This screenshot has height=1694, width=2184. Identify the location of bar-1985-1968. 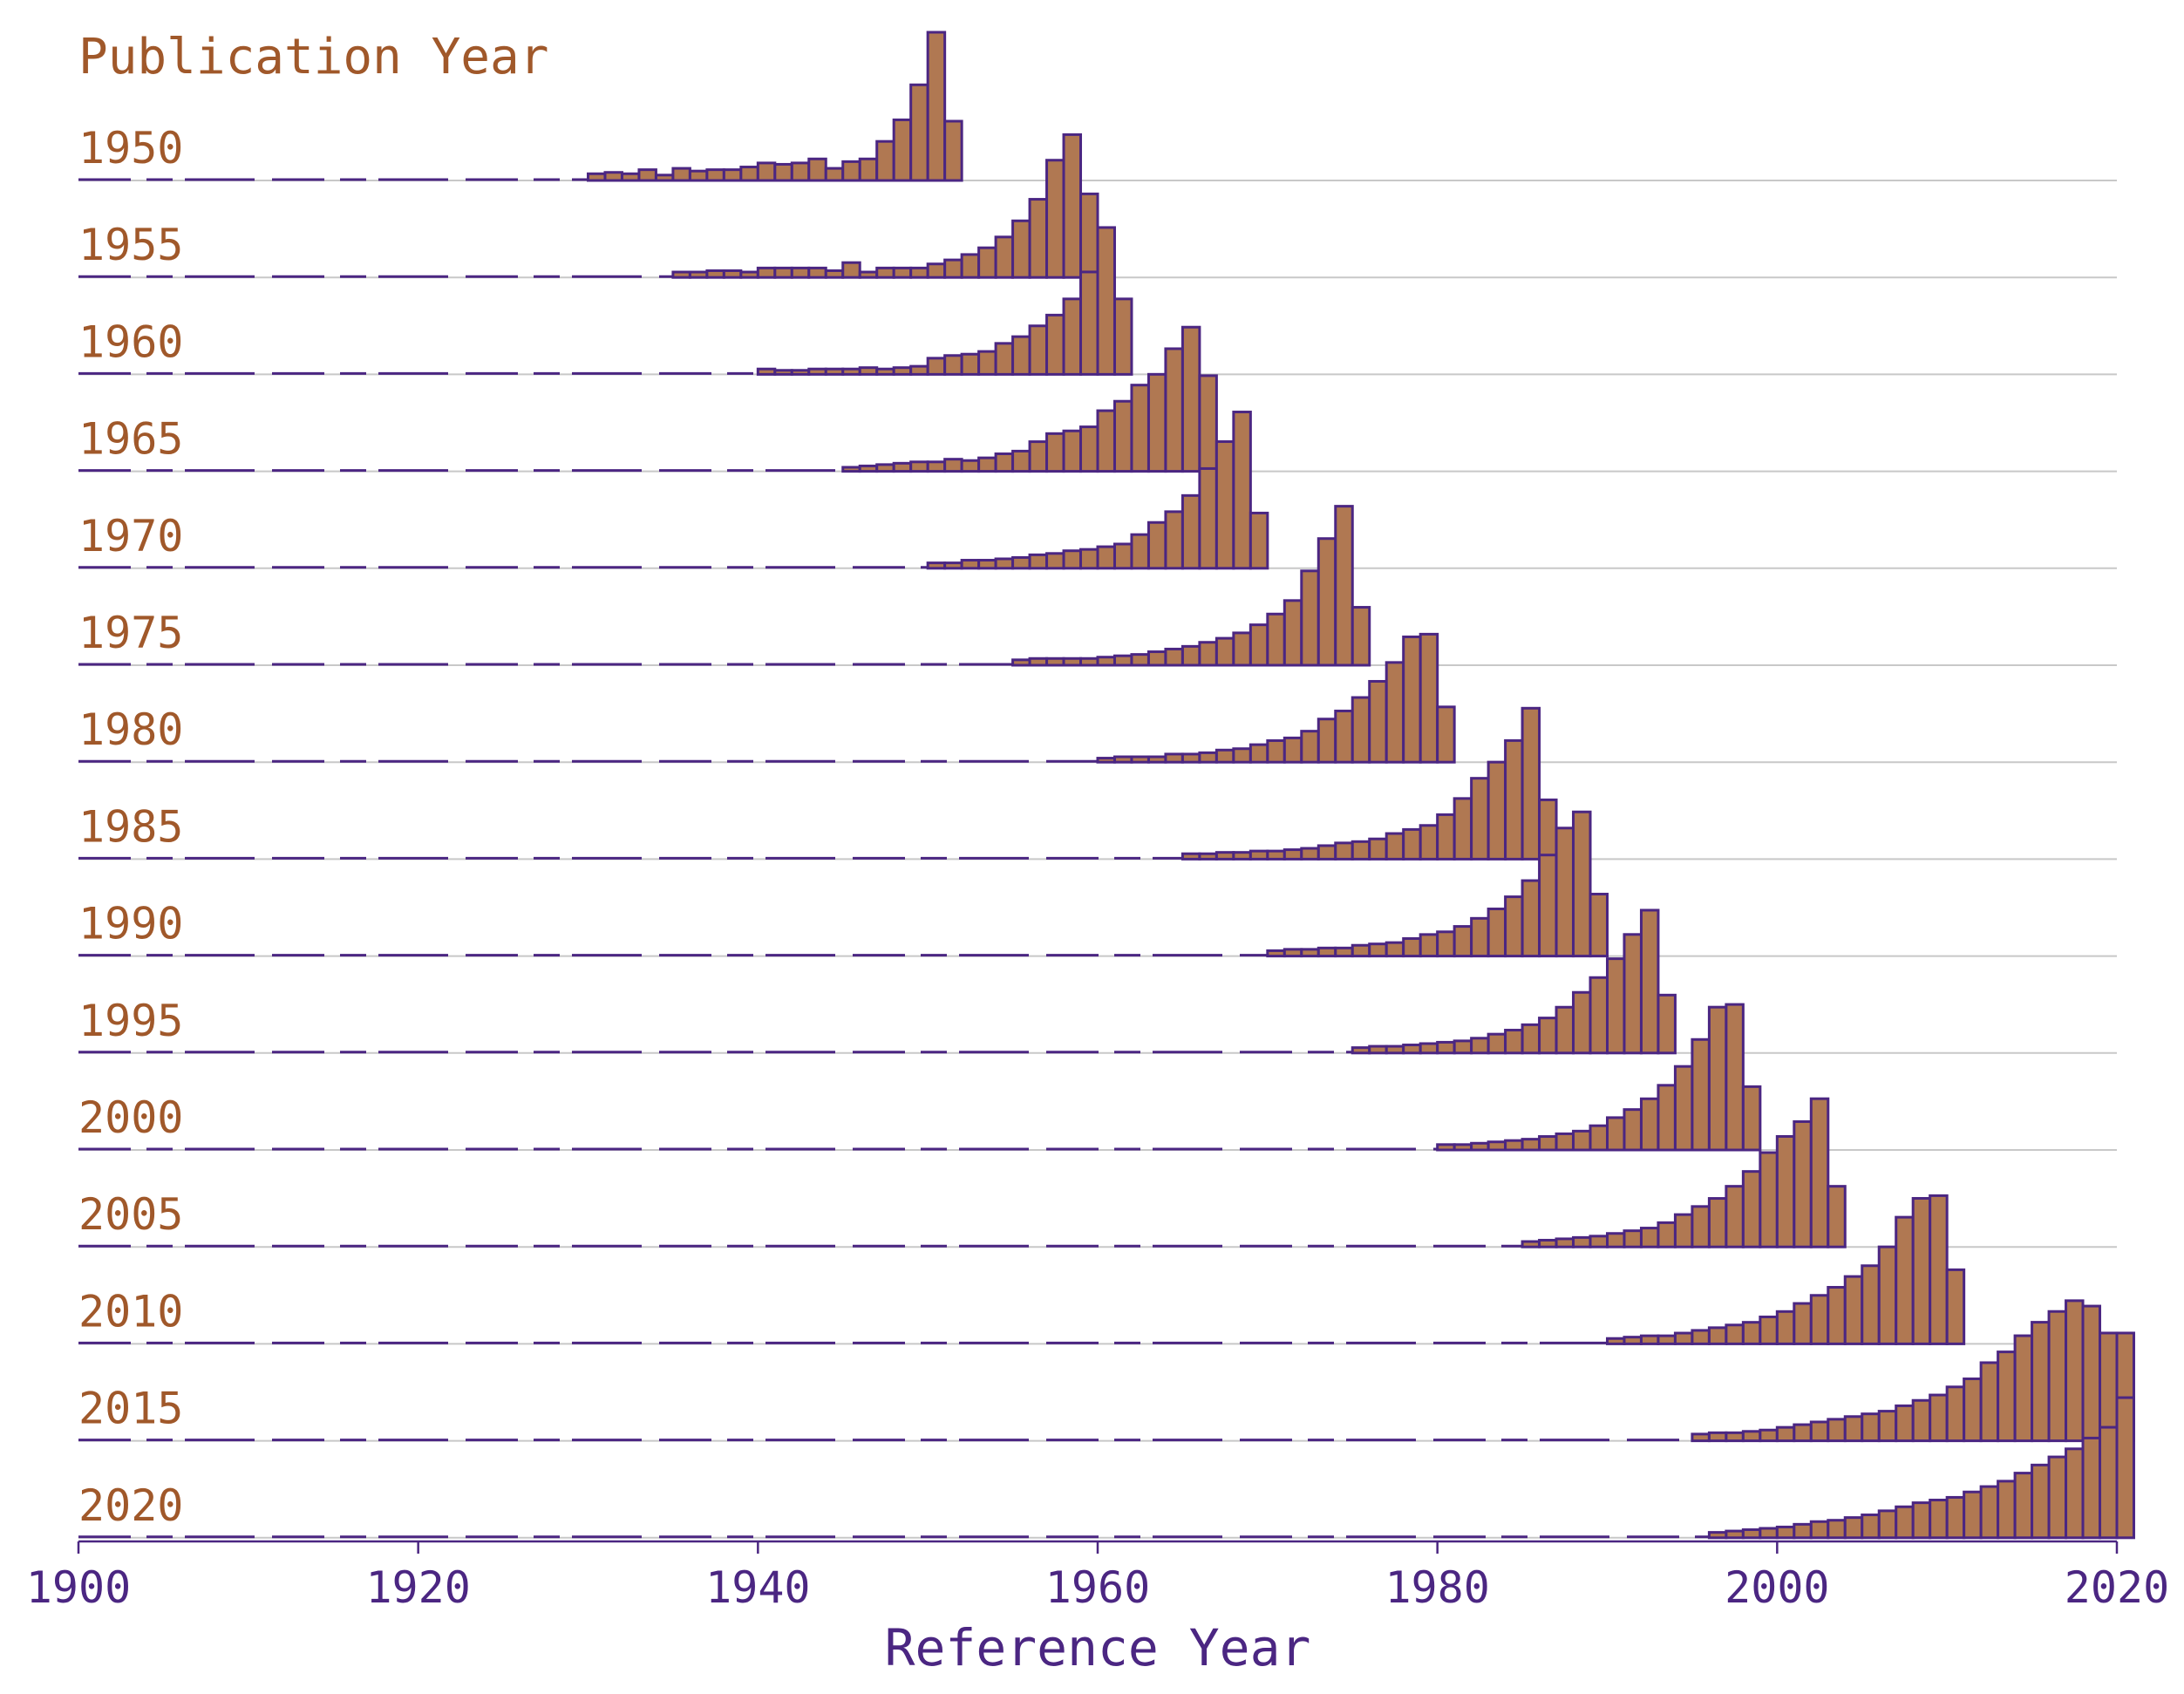
(1242, 856).